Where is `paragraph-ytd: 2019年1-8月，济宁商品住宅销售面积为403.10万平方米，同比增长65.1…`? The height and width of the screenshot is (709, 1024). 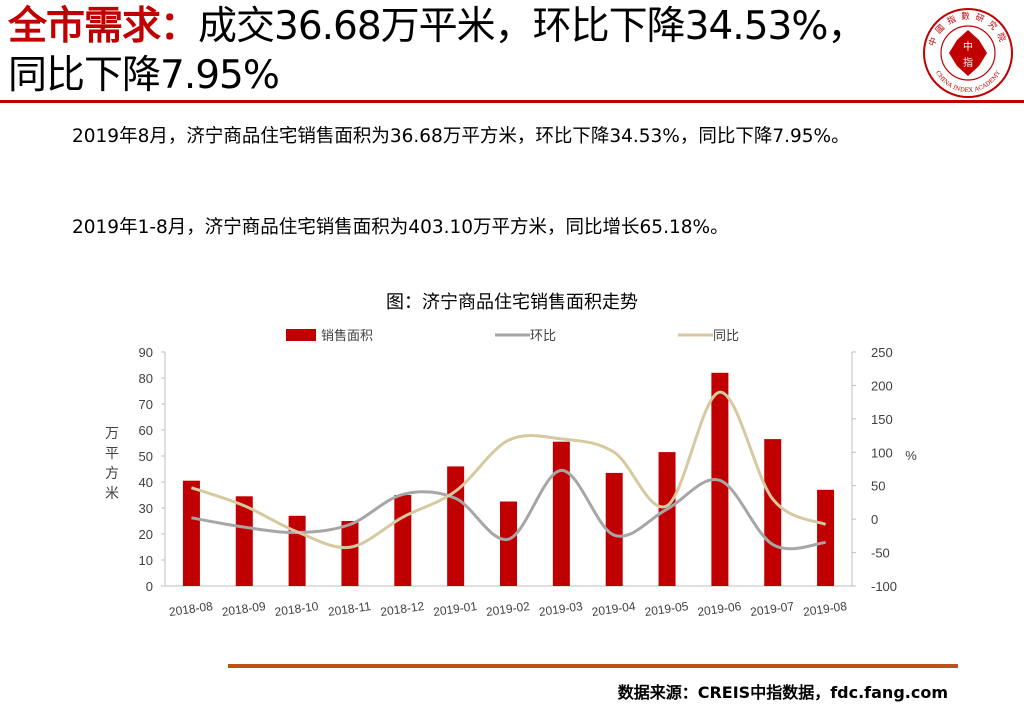
paragraph-ytd: 2019年1-8月，济宁商品住宅销售面积为403.10万平方米，同比增长65.1… is located at coordinates (400, 227).